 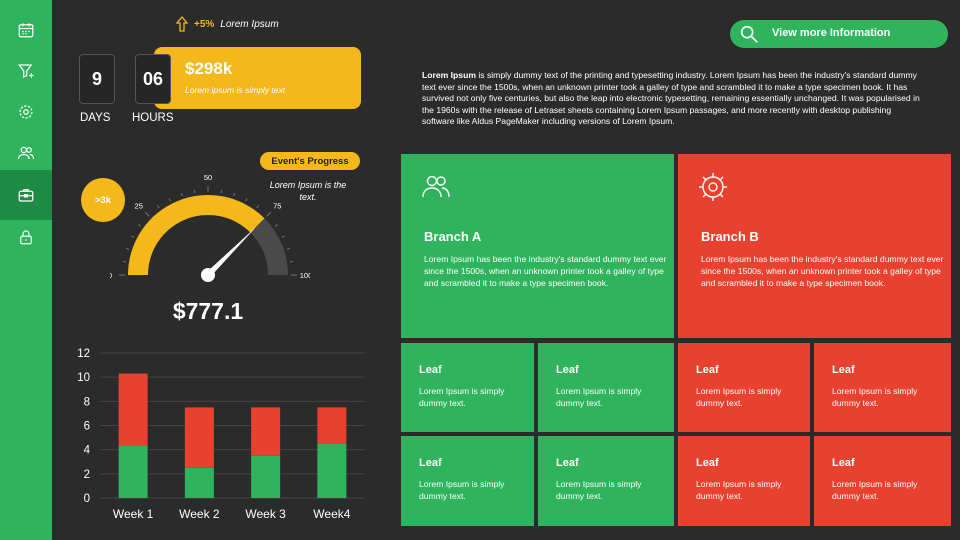 What do you see at coordinates (95, 118) in the screenshot?
I see `days-label: DAYS` at bounding box center [95, 118].